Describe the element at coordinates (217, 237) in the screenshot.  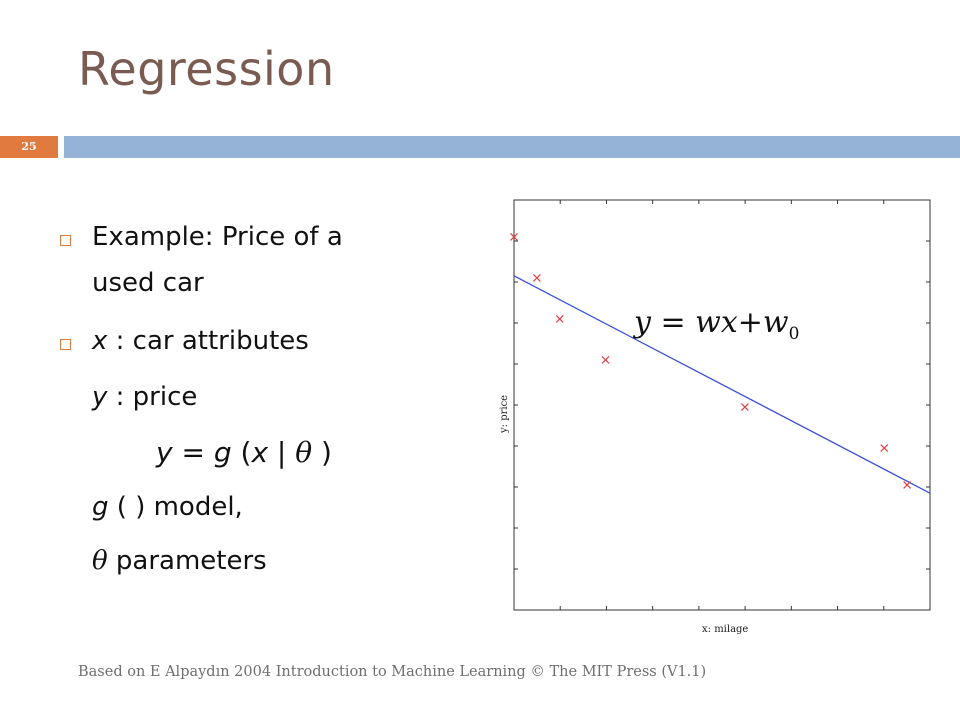
I see `bullet-1-line-1: Example: Price of a` at that location.